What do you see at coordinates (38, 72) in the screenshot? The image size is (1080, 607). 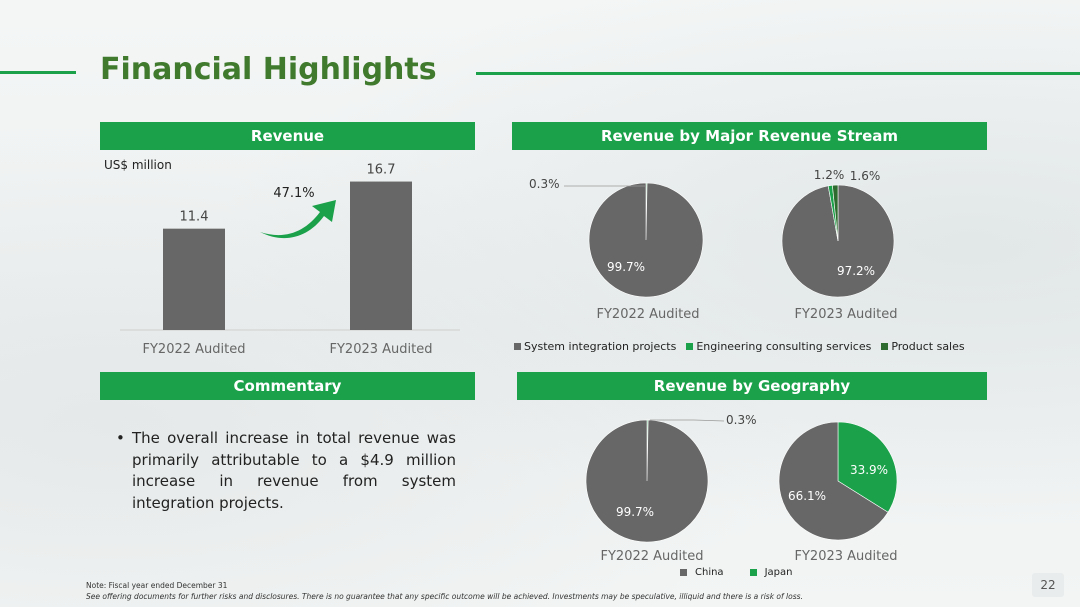 I see `title-rule-left` at bounding box center [38, 72].